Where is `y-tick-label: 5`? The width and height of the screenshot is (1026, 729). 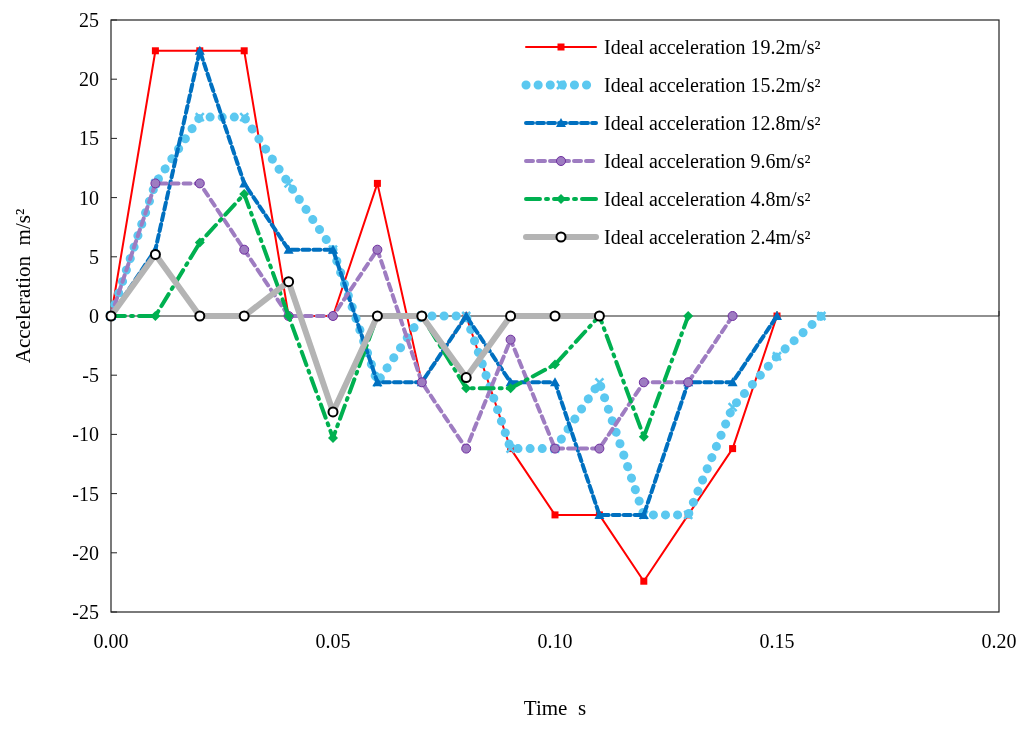 y-tick-label: 5 is located at coordinates (94, 256).